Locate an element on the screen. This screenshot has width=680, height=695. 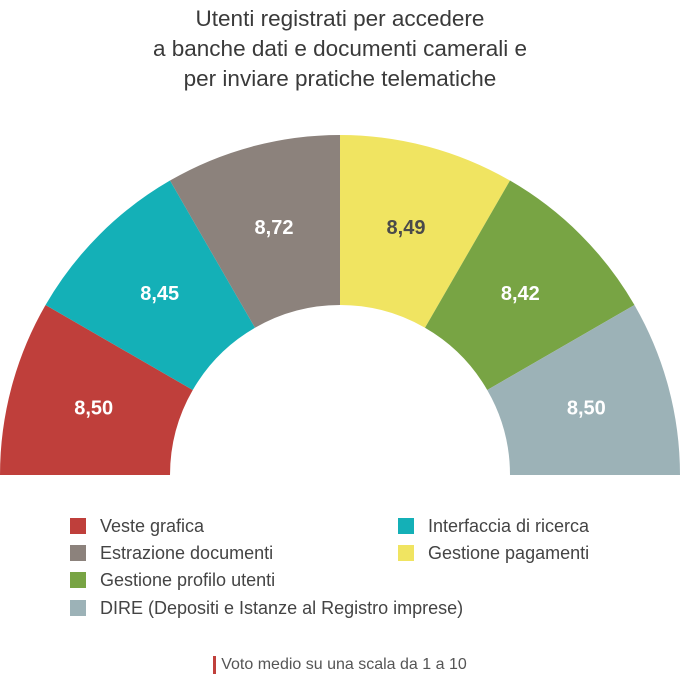
footnote-marker is located at coordinates (215, 665).